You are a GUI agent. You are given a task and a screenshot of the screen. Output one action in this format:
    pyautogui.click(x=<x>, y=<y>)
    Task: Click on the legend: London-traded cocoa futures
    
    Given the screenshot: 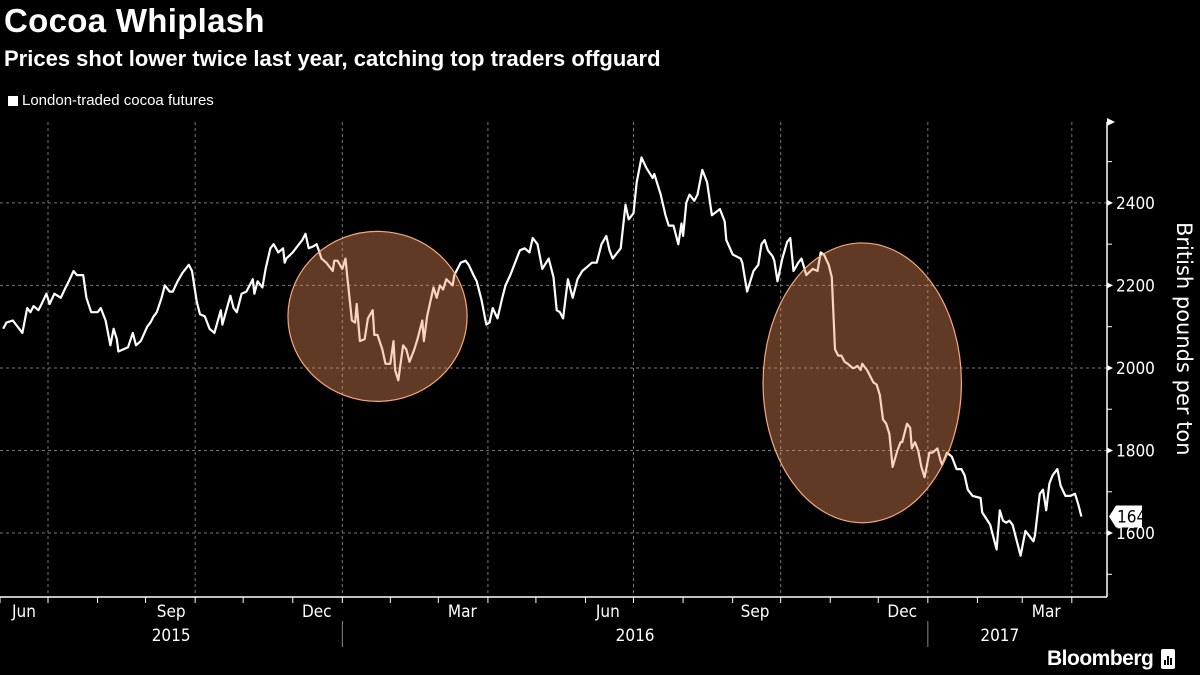 What is the action you would take?
    pyautogui.click(x=111, y=100)
    